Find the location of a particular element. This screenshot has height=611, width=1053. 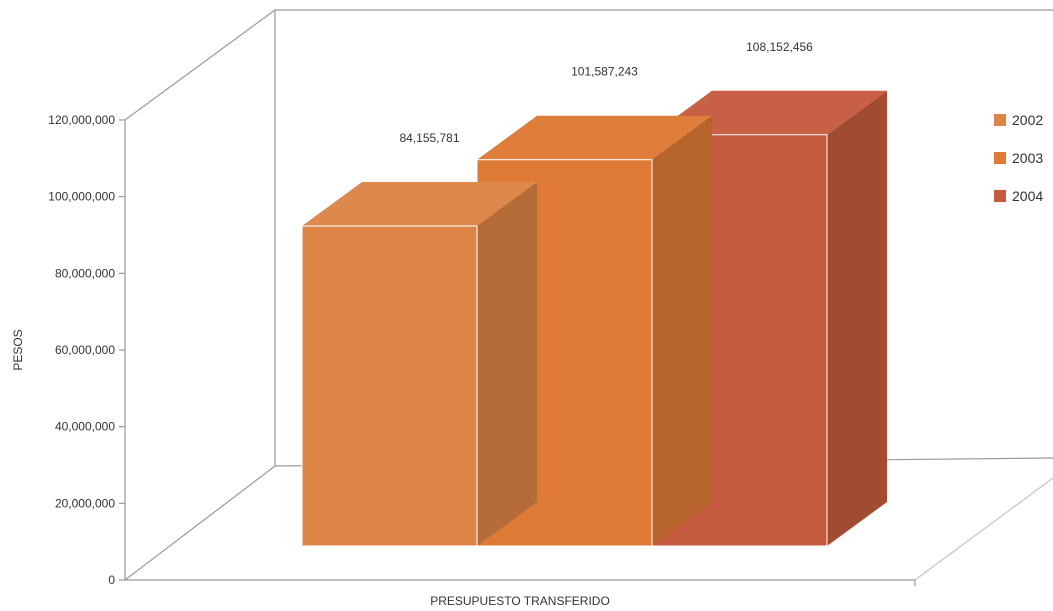

y-tick-label: 20,000,000 is located at coordinates (85, 503).